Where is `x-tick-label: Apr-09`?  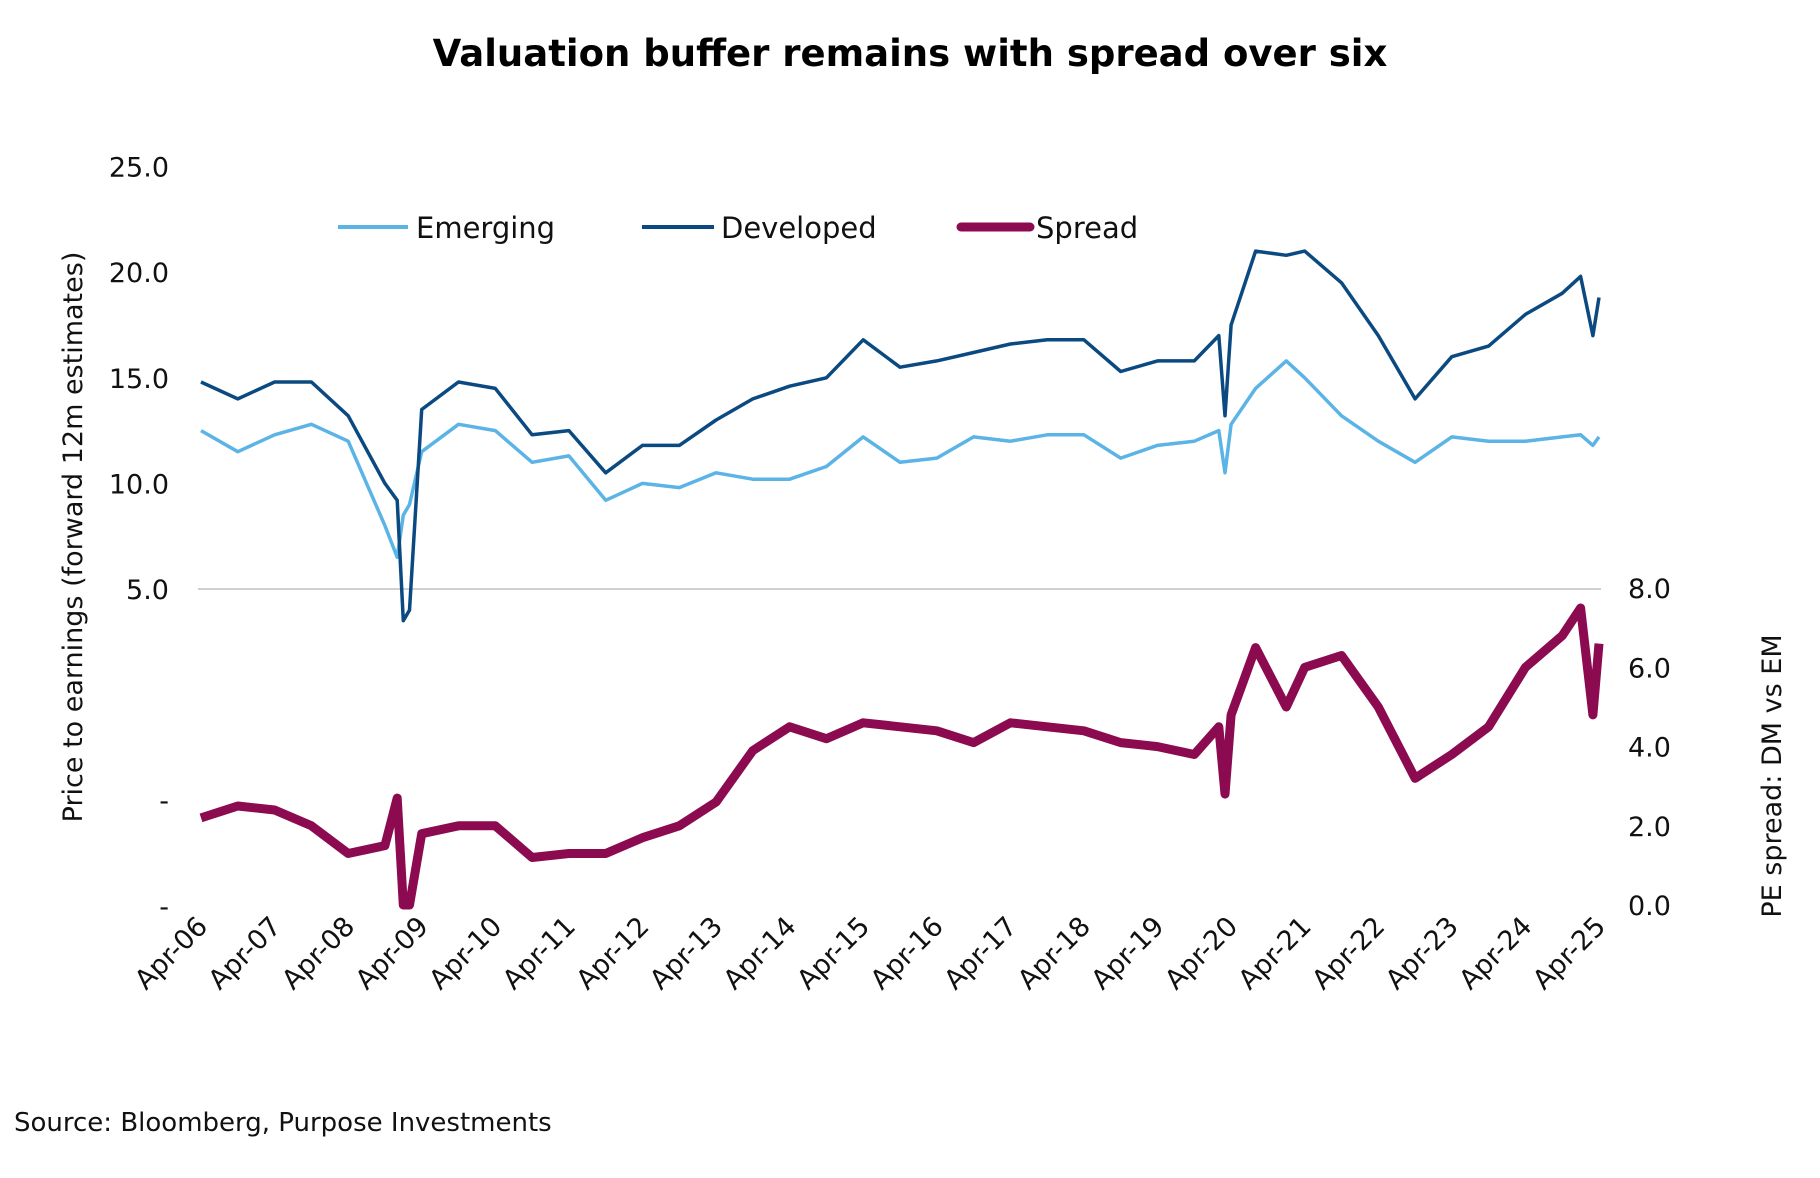
x-tick-label: Apr-09 is located at coordinates (392, 953).